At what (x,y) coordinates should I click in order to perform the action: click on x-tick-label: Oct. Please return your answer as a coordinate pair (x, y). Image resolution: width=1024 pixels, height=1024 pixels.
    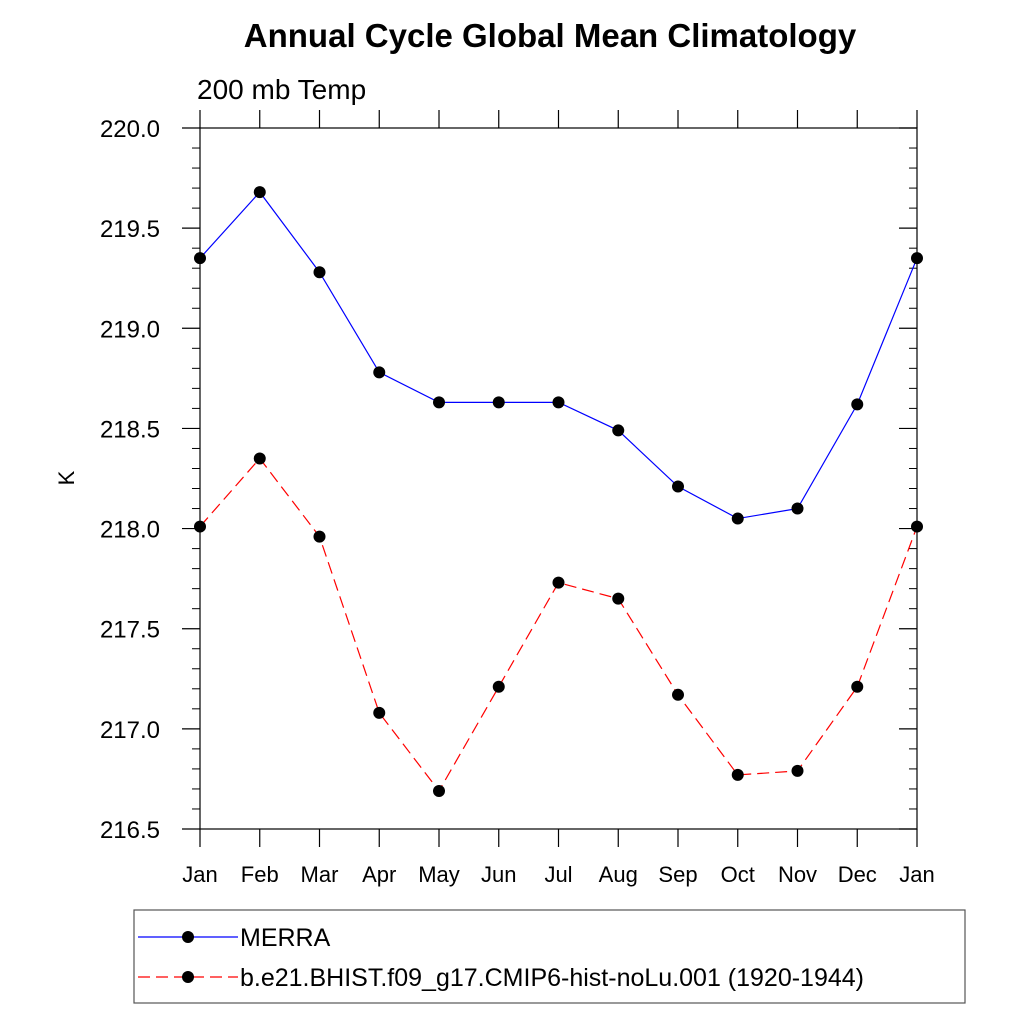
    Looking at the image, I should click on (738, 874).